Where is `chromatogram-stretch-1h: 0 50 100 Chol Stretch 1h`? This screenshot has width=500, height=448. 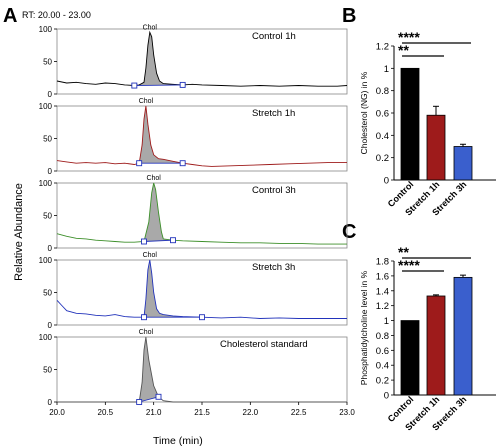 chromatogram-stretch-1h: 0 50 100 Chol Stretch 1h is located at coordinates (193, 137).